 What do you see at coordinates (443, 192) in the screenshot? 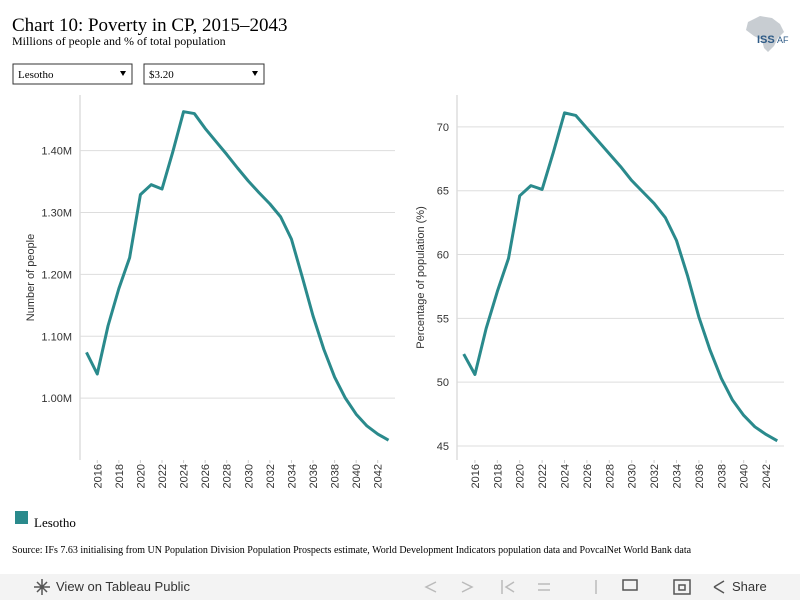
I see `y-tick-label: 65` at bounding box center [443, 192].